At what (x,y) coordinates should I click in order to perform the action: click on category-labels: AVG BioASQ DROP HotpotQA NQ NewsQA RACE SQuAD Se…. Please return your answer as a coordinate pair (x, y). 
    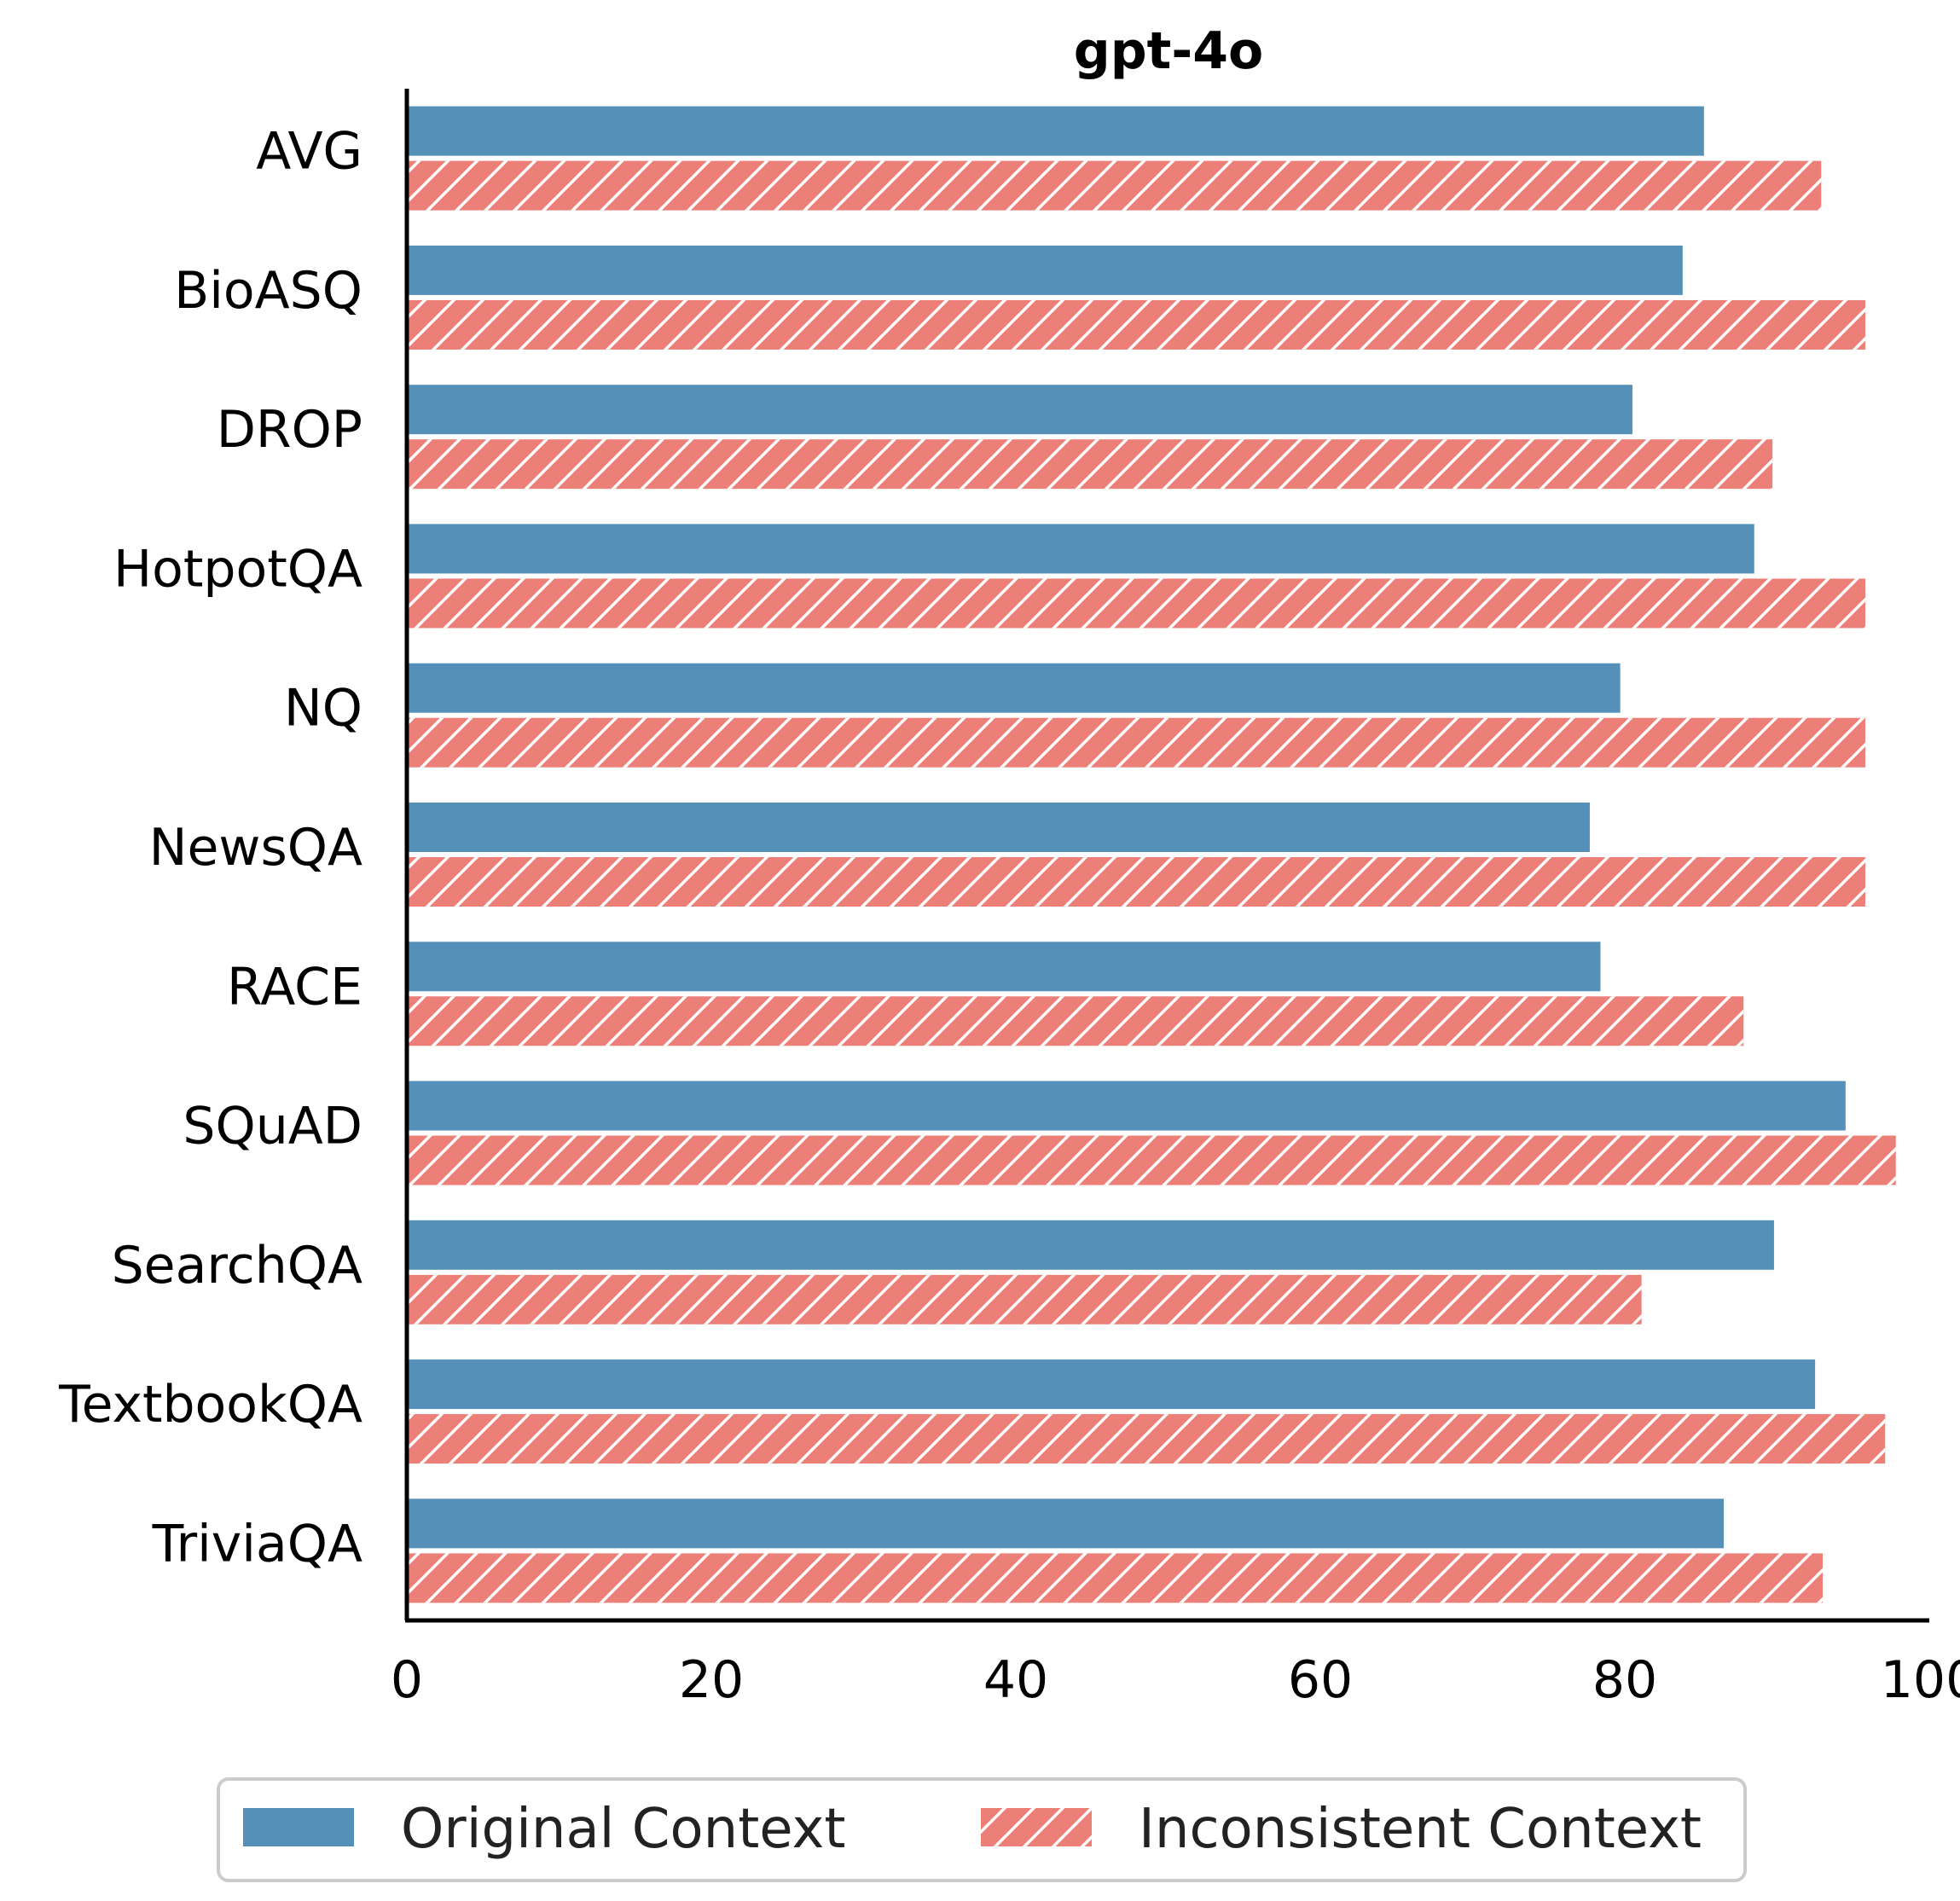
    Looking at the image, I should click on (210, 848).